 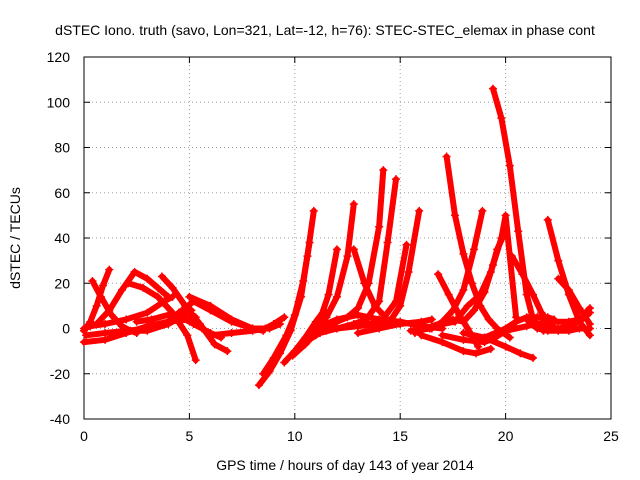 What do you see at coordinates (190, 436) in the screenshot?
I see `x-tick-label: 5` at bounding box center [190, 436].